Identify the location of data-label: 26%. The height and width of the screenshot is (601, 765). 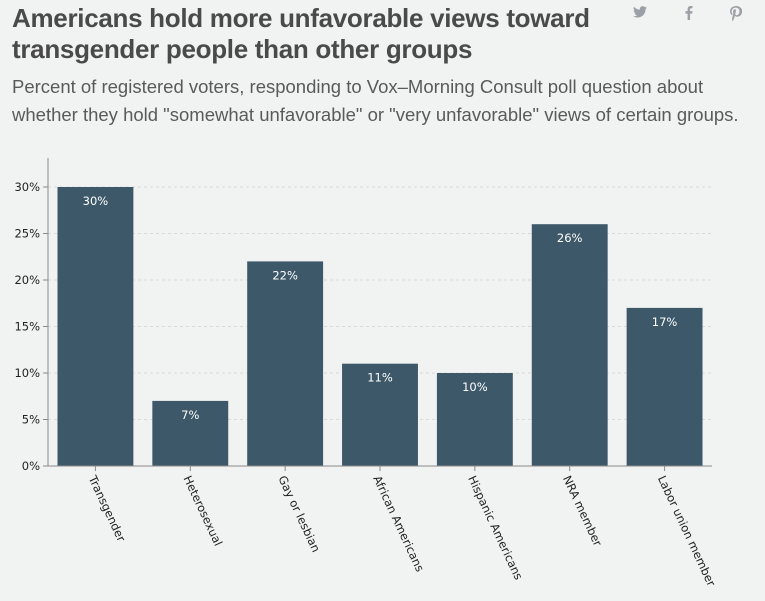
(570, 238).